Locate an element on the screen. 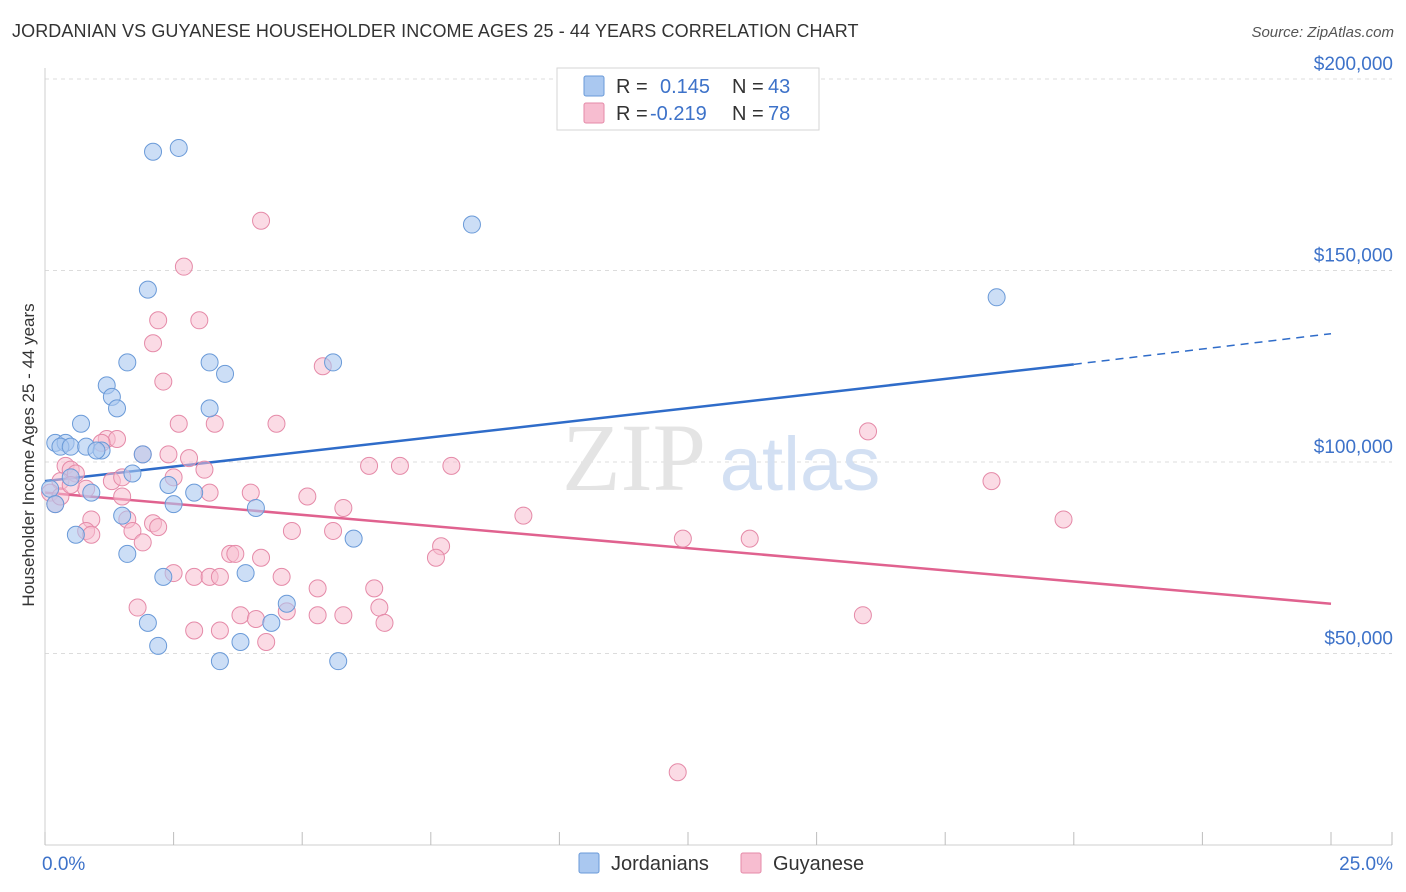 This screenshot has height=892, width=1406. correlation-legend: R = 0.145 N = 43 R = -0.219 N = 78 is located at coordinates (688, 99).